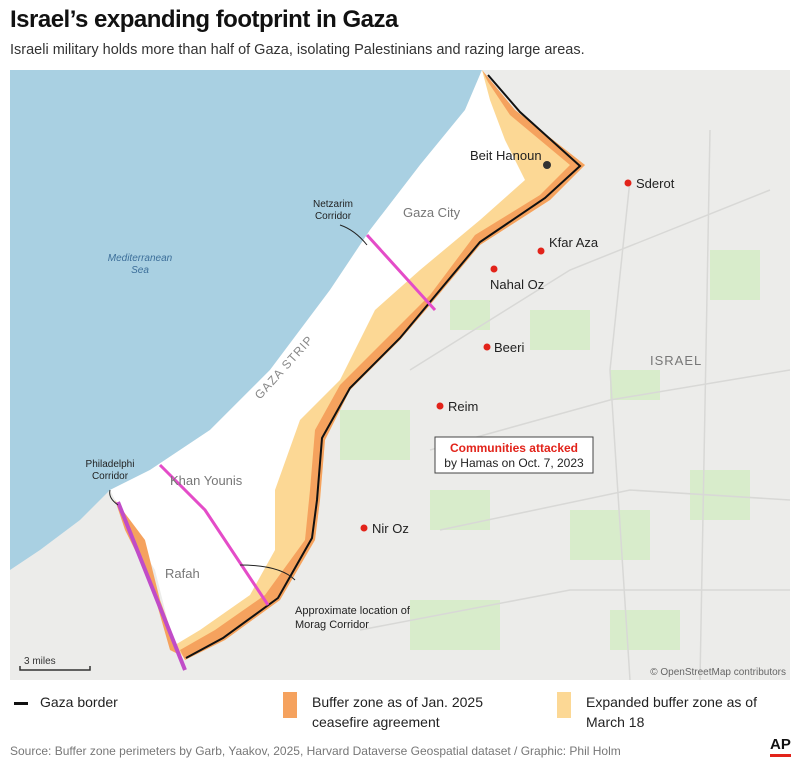  I want to click on label-nahal-oz: Nahal Oz, so click(517, 284).